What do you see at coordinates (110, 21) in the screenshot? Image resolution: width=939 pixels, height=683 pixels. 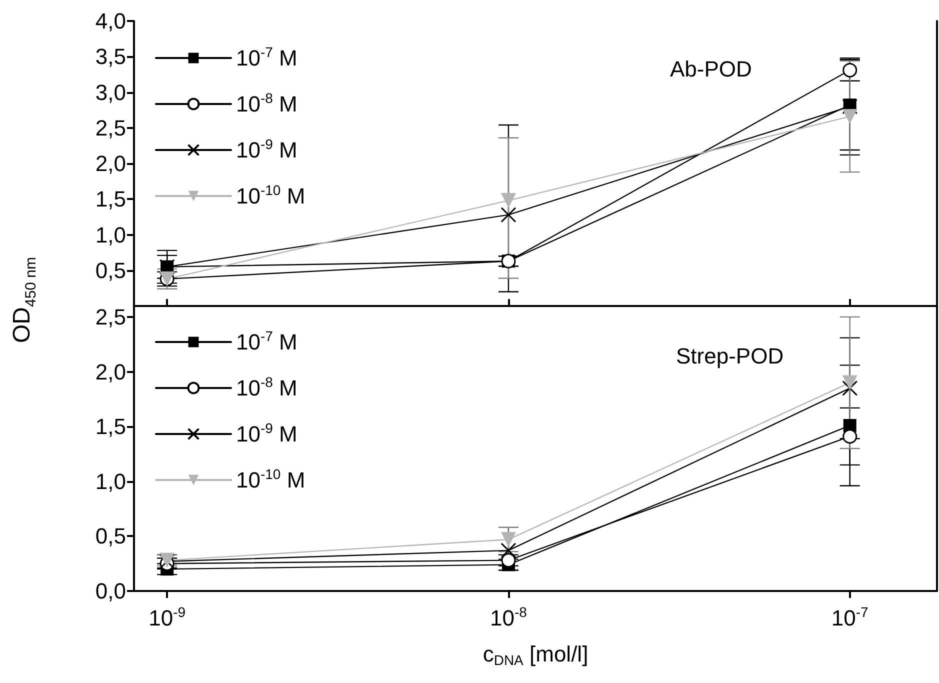 I see `y-tick-label: 4,0` at bounding box center [110, 21].